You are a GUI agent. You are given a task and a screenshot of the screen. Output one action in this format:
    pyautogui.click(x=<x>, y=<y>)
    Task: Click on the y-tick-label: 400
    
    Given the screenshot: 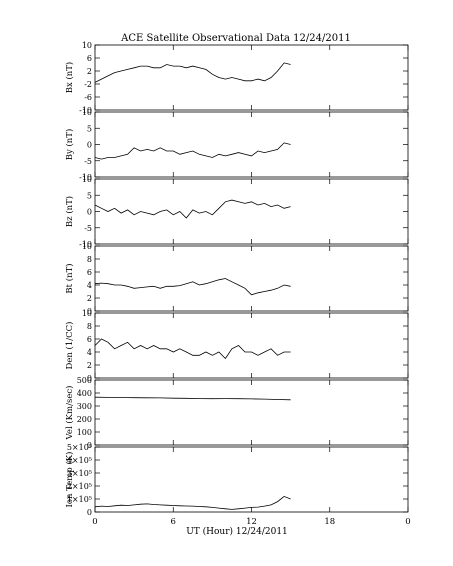 What is the action you would take?
    pyautogui.click(x=84, y=393)
    